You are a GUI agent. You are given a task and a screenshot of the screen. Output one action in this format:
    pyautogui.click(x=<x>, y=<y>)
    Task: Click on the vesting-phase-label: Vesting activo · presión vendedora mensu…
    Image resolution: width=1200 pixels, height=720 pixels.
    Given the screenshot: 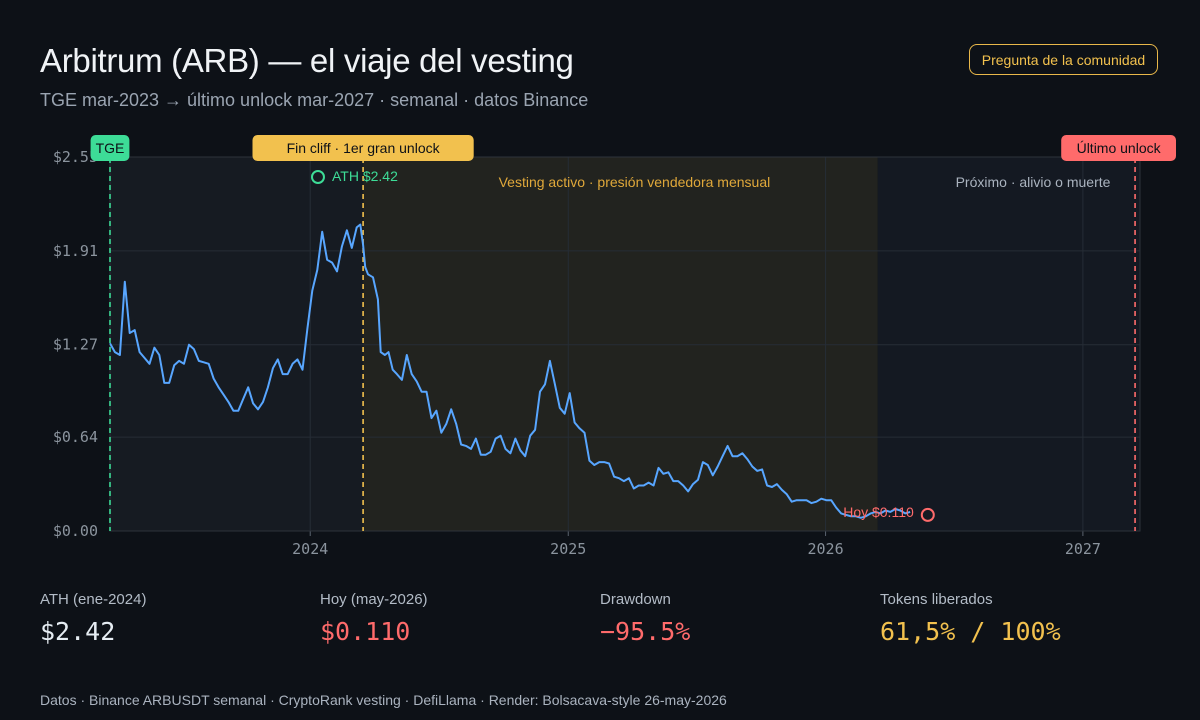 What is the action you would take?
    pyautogui.click(x=635, y=182)
    